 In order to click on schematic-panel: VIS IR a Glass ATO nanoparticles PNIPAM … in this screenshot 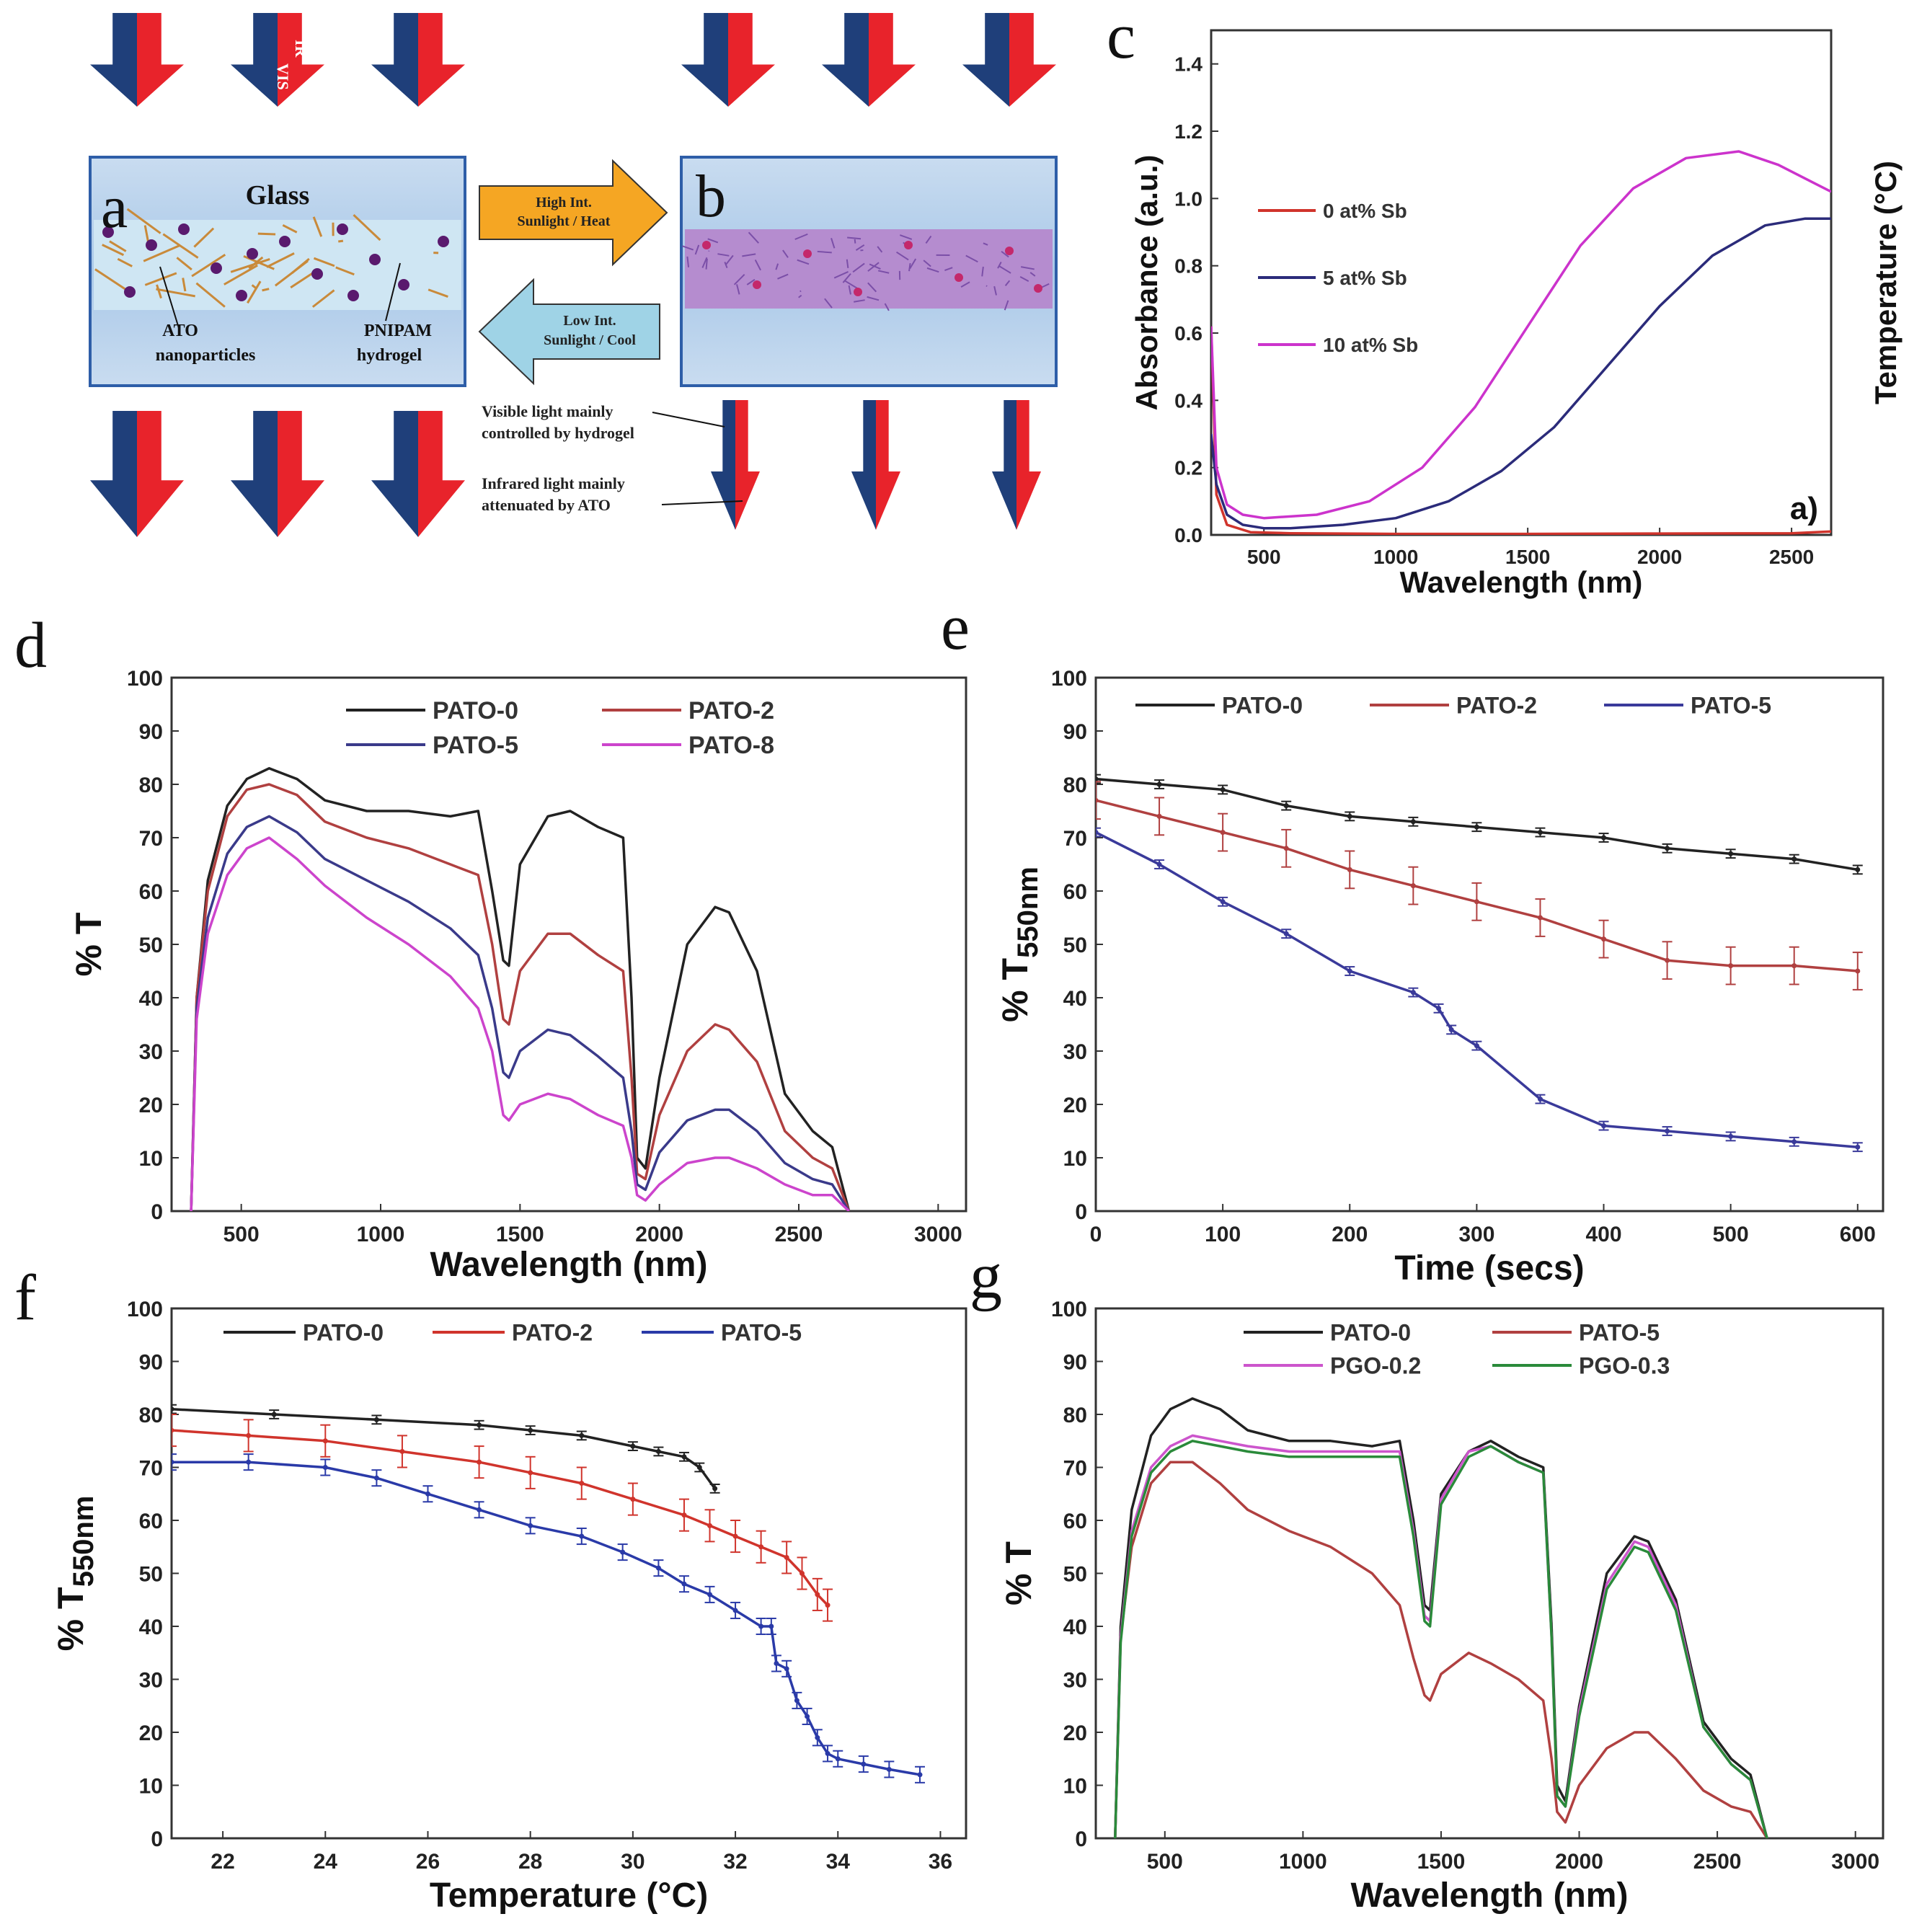, I will do `click(573, 275)`.